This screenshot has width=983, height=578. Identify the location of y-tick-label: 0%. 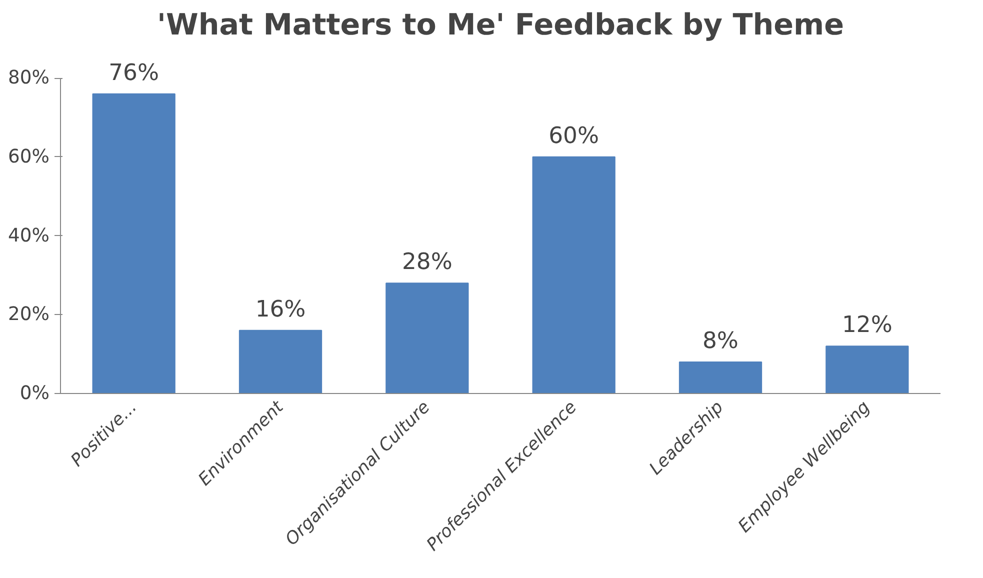
(35, 393).